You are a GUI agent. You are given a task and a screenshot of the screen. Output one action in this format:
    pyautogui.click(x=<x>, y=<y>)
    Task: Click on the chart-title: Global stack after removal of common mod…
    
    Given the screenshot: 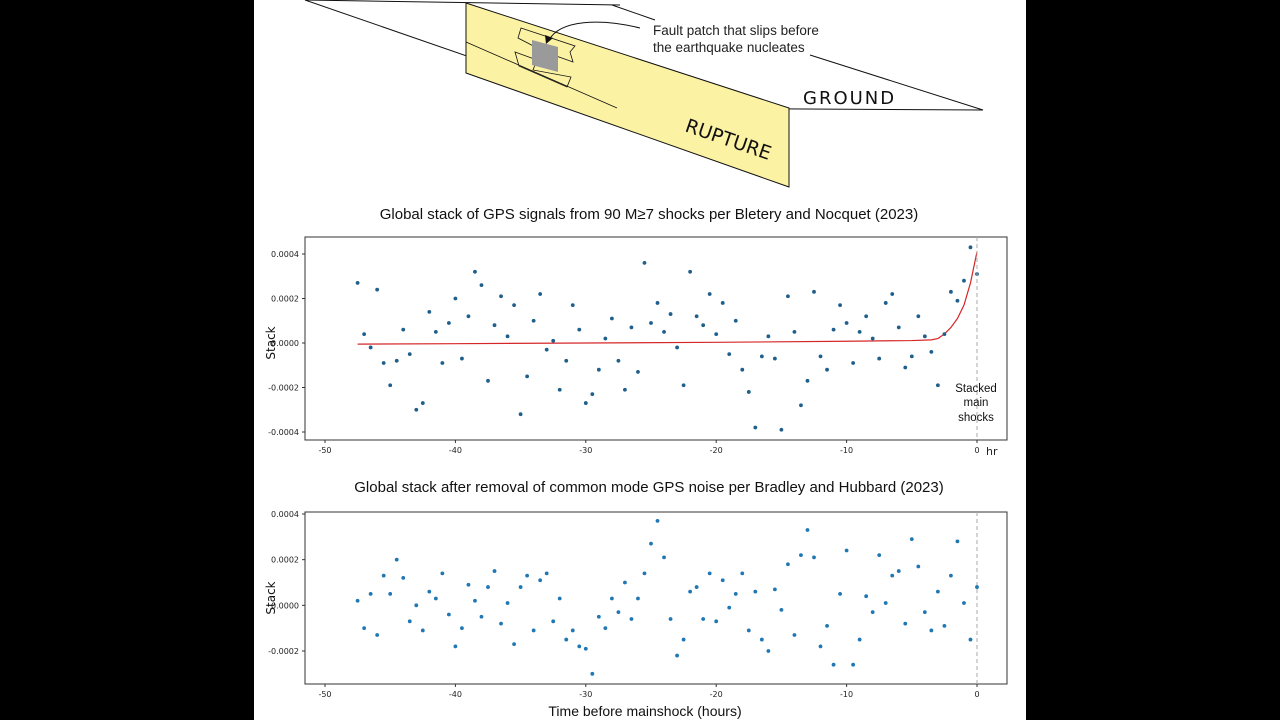 What is the action you would take?
    pyautogui.click(x=648, y=487)
    